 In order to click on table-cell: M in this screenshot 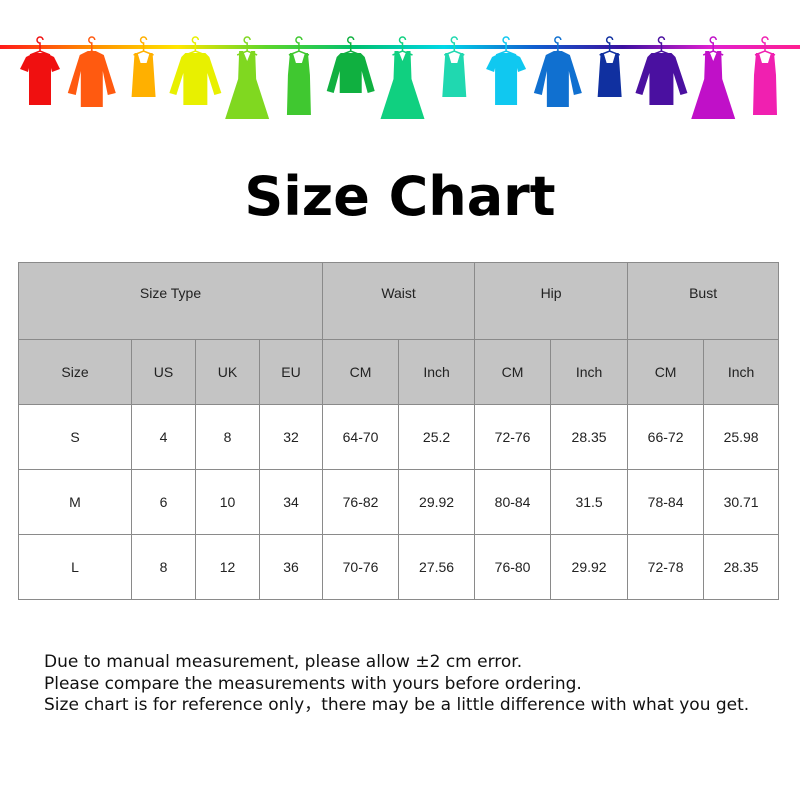, I will do `click(75, 502)`.